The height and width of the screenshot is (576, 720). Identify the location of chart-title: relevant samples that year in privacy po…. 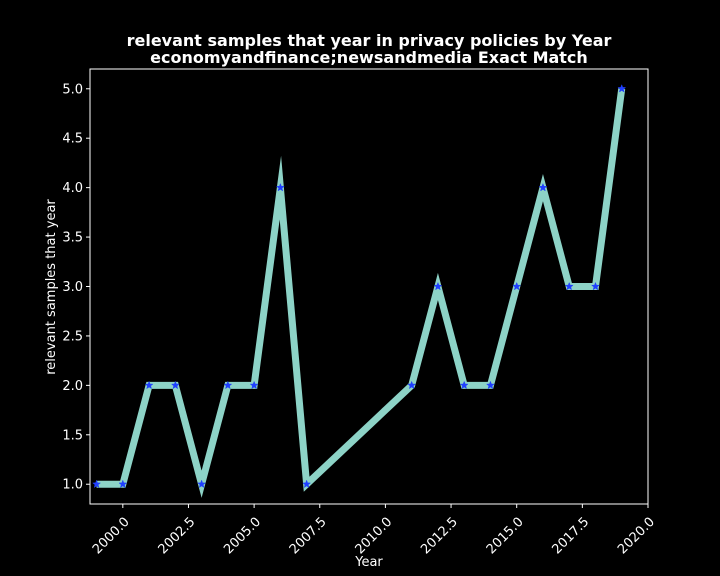
(369, 49).